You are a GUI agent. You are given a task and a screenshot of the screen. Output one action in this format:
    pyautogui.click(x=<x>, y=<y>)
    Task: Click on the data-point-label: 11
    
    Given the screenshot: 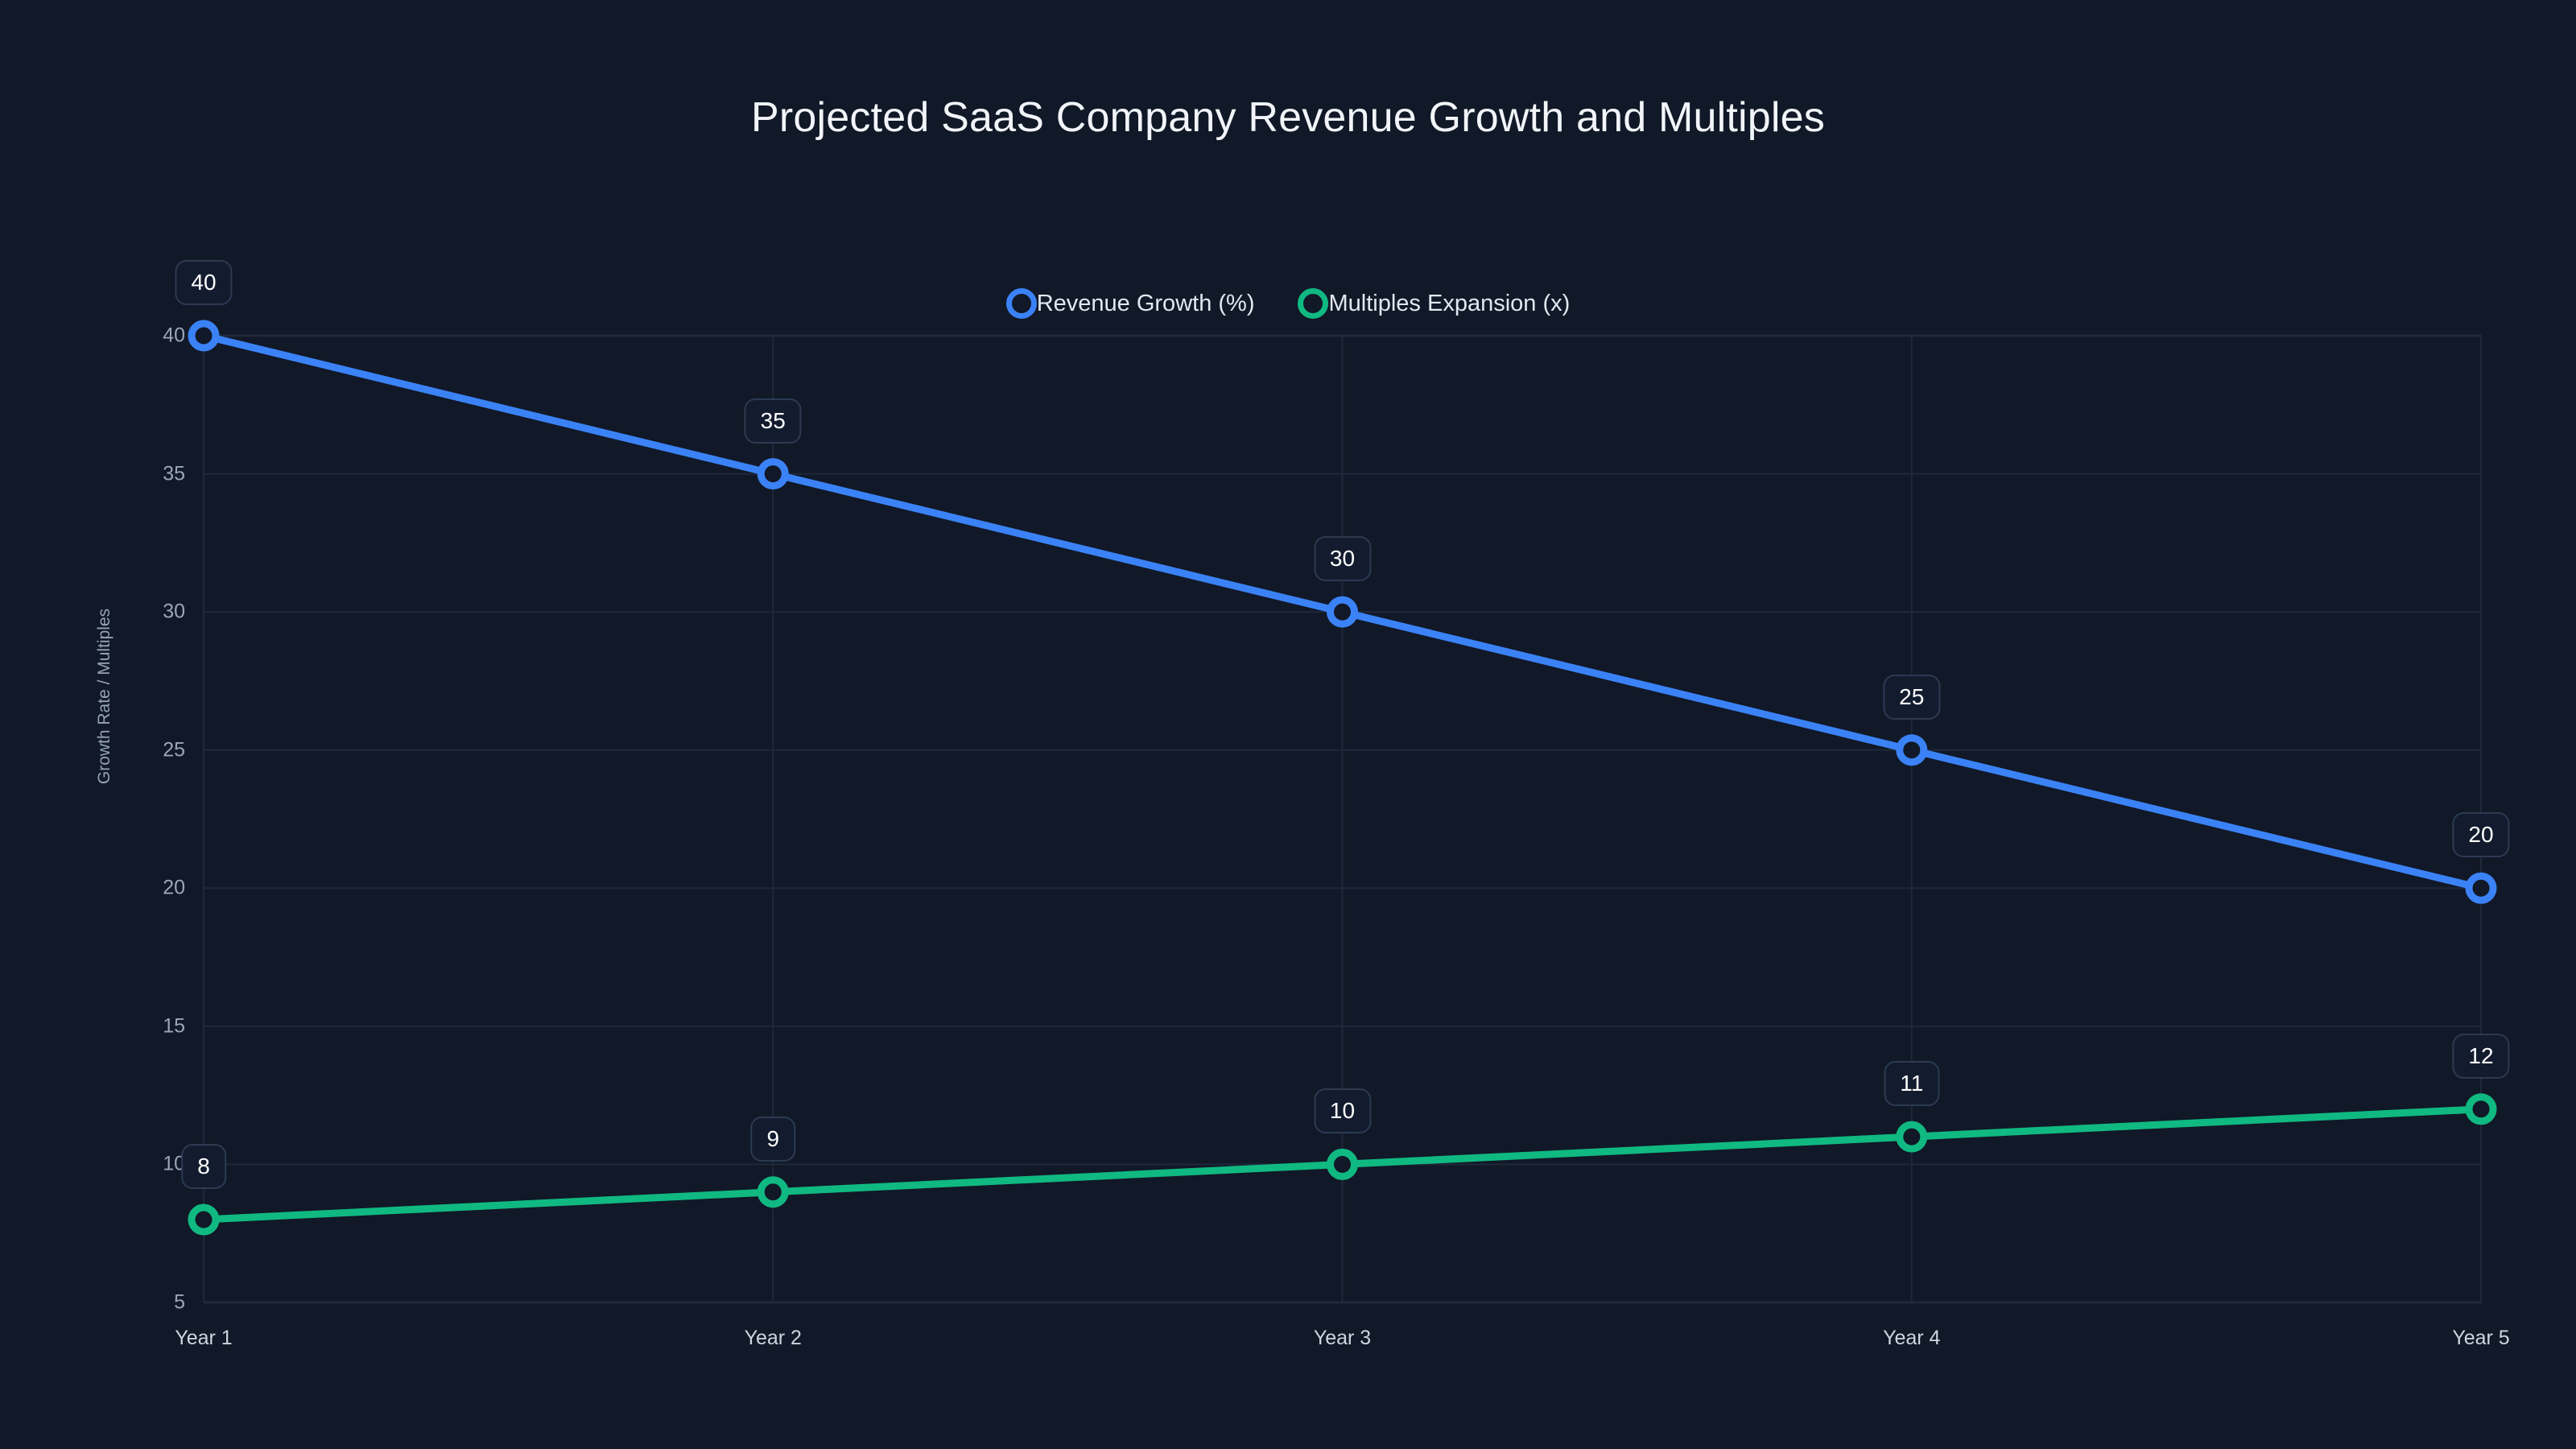 What is the action you would take?
    pyautogui.click(x=1912, y=1084)
    